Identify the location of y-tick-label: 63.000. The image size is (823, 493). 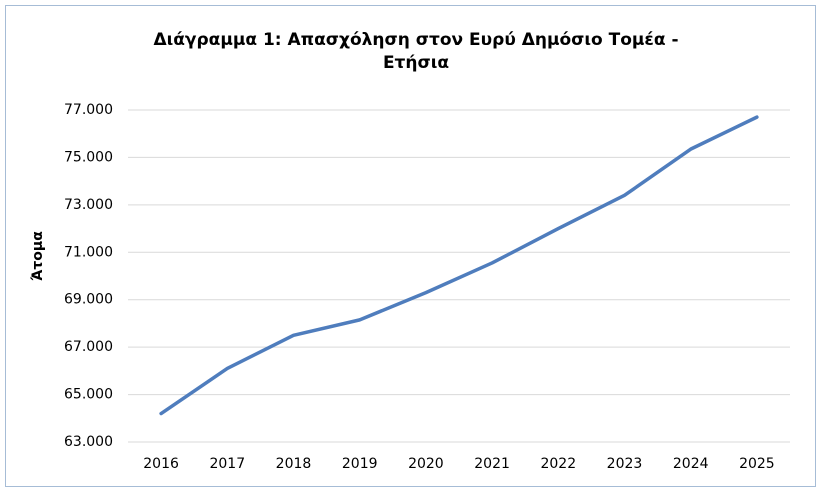
(88, 442).